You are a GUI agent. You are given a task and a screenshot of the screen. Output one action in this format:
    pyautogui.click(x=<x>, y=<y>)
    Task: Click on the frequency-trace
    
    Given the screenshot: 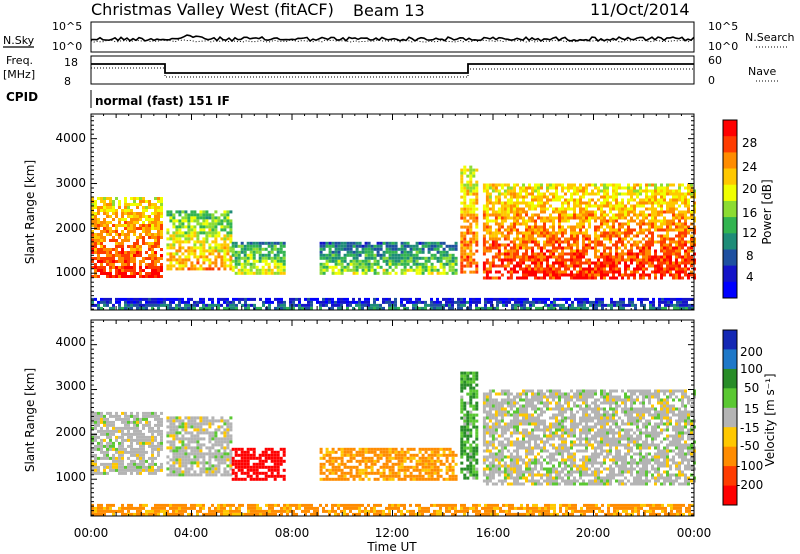 What is the action you would take?
    pyautogui.click(x=392, y=68)
    